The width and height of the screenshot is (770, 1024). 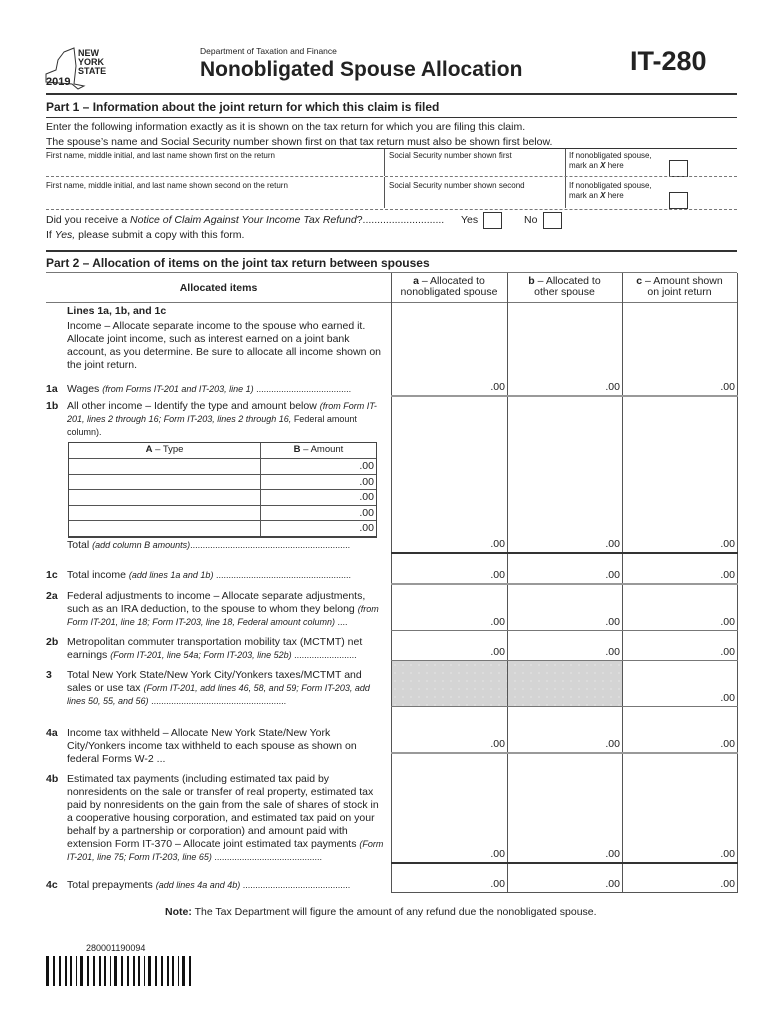 I want to click on line-number: 1a, so click(x=52, y=389).